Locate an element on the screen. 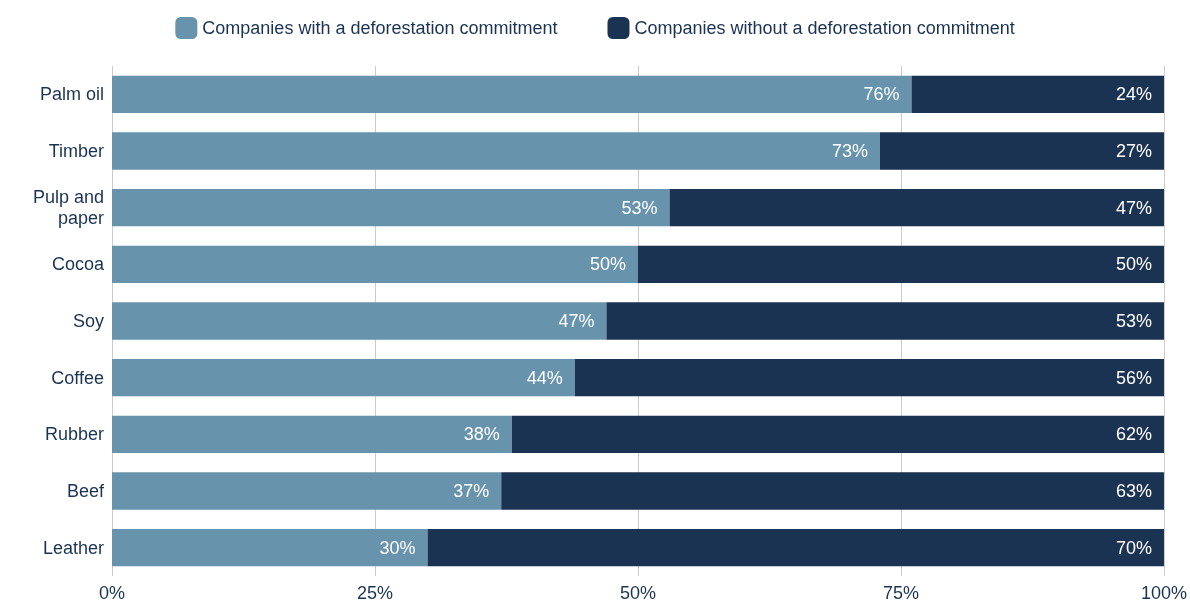 This screenshot has width=1190, height=612. data-label: 30% is located at coordinates (397, 547).